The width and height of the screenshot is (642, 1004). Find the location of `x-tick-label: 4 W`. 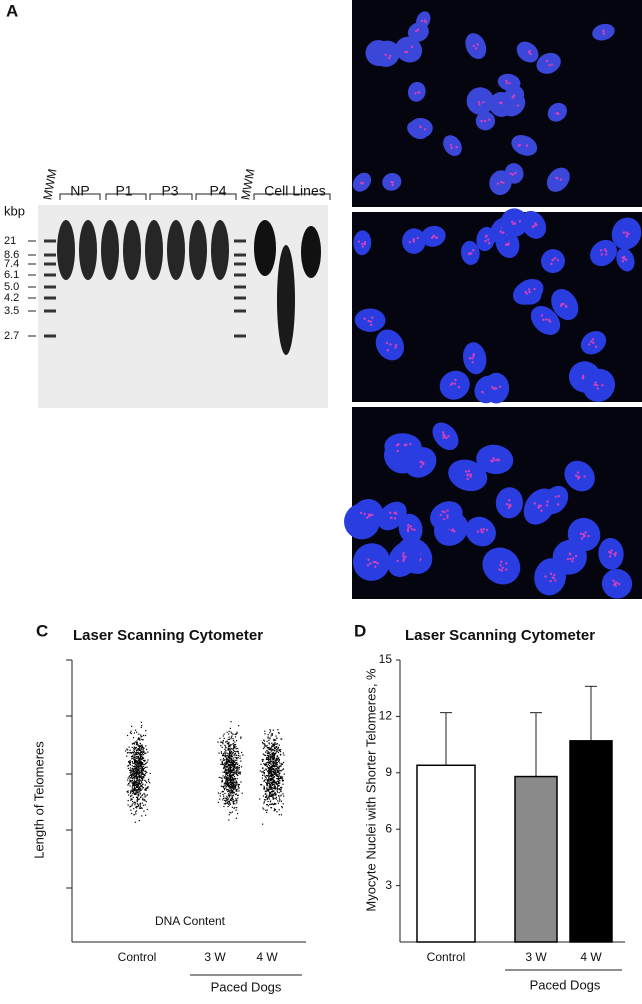

x-tick-label: 4 W is located at coordinates (591, 957).